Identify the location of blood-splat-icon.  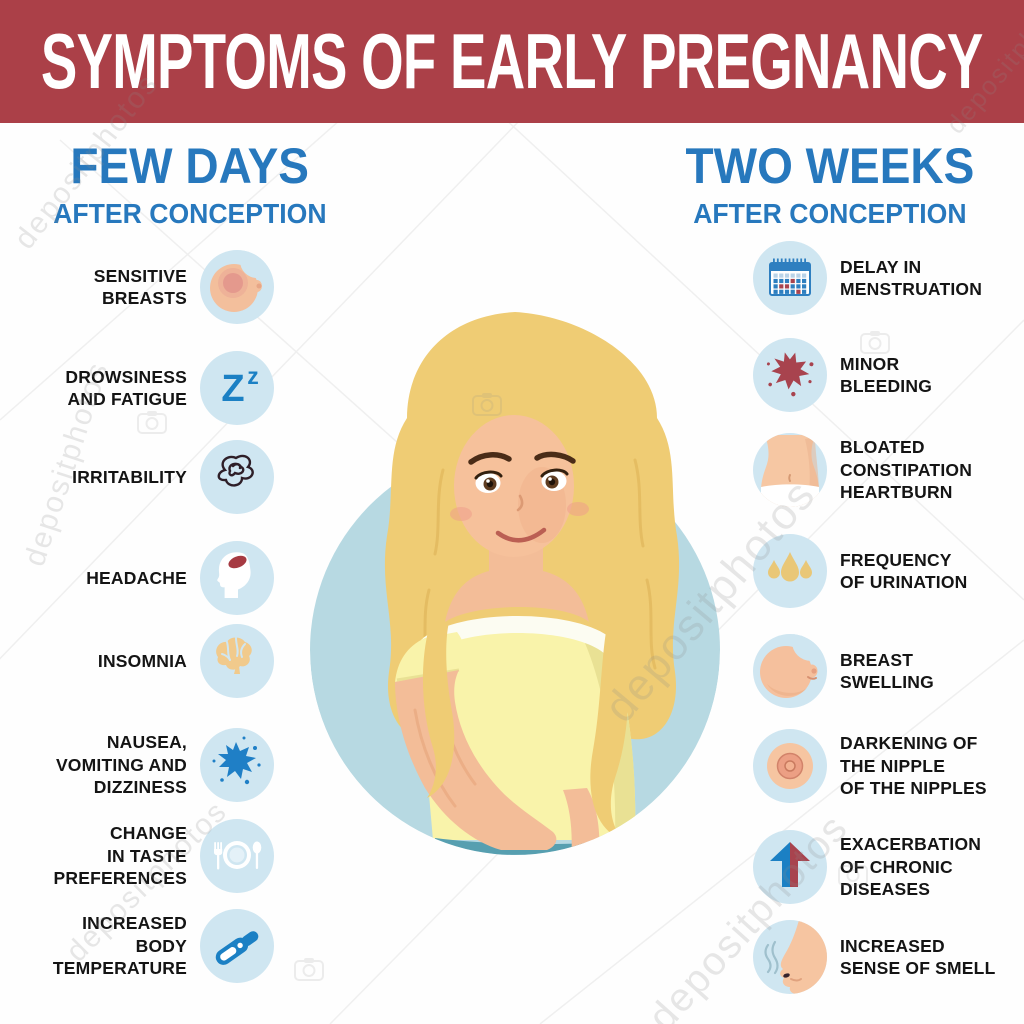
(790, 375).